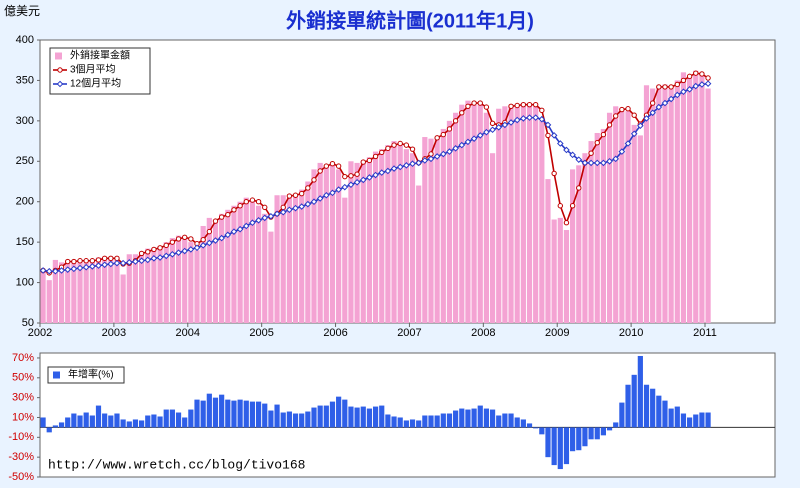 The image size is (800, 488). Describe the element at coordinates (91, 374) in the screenshot. I see `legend-label: 年增率(%)` at that location.